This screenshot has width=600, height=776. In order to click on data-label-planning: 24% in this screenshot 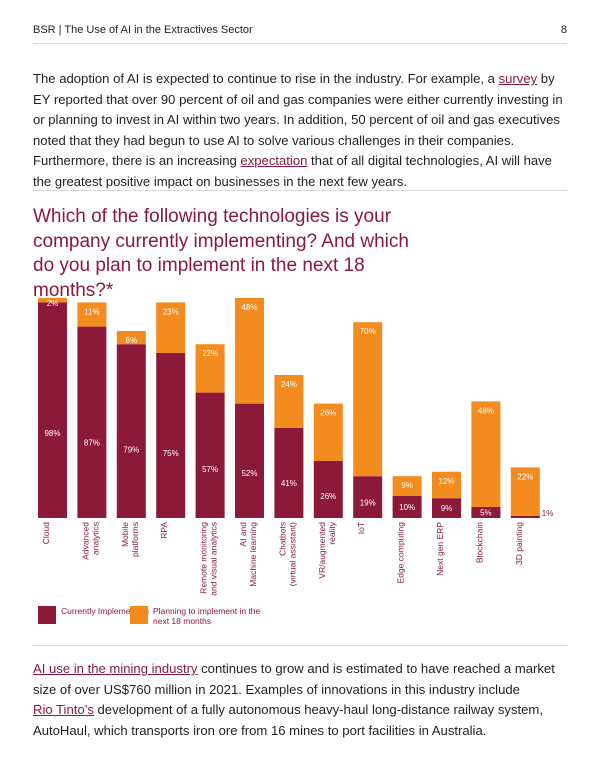, I will do `click(289, 384)`.